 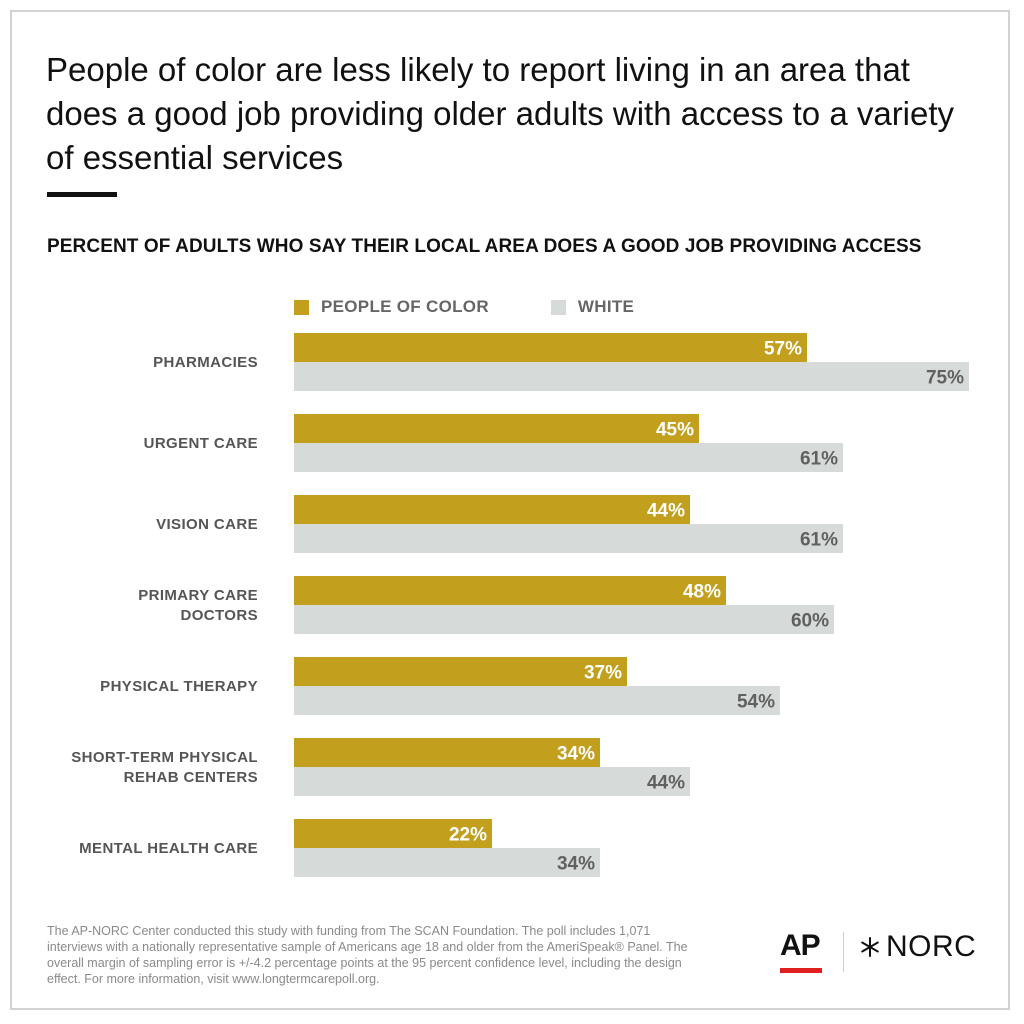 I want to click on bar-group-urgent-care: URGENT CARE 45% 61%, so click(x=493, y=443).